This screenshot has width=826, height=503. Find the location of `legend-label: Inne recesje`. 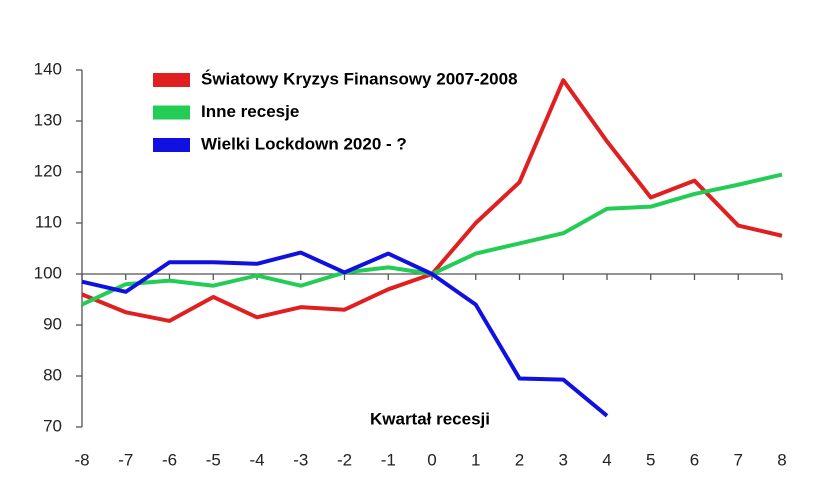

legend-label: Inne recesje is located at coordinates (250, 111).